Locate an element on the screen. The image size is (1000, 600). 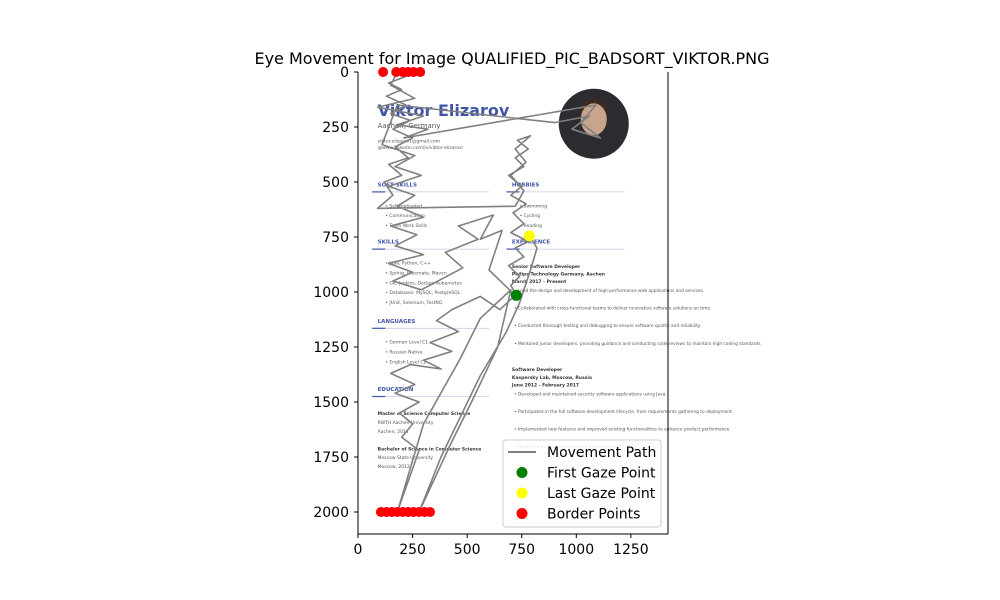
resume-list-item: • Swimming is located at coordinates (534, 206).